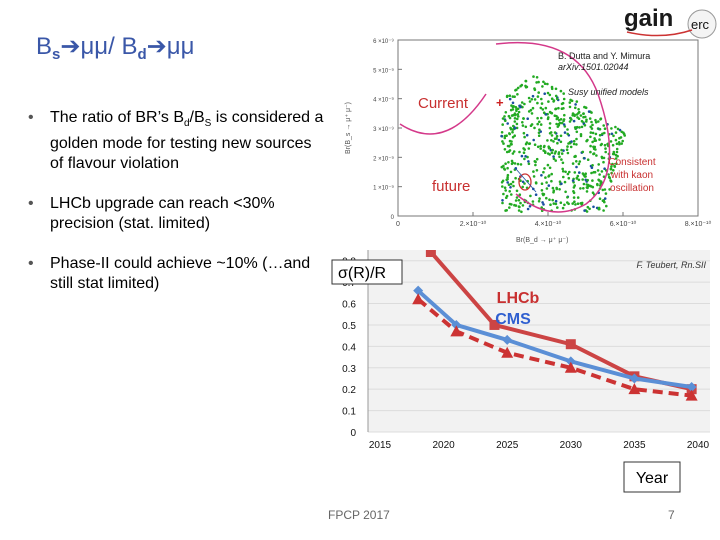  What do you see at coordinates (604, 56) in the screenshot?
I see `scatter-citation-line1: B. Dutta and Y. Mimura` at bounding box center [604, 56].